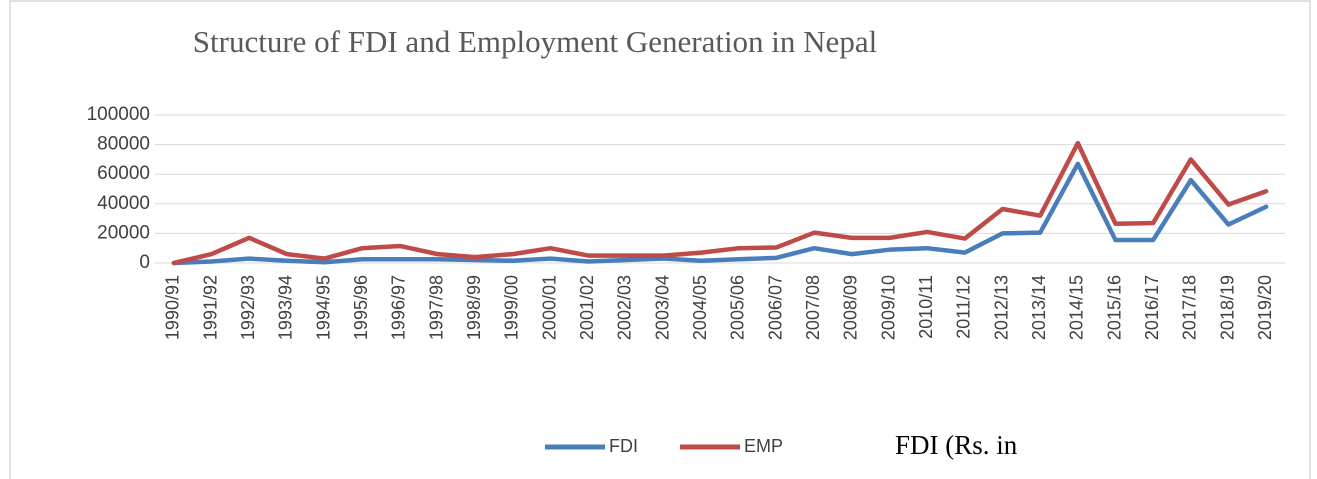 Image resolution: width=1317 pixels, height=479 pixels. I want to click on x-tick-label: 2002/03, so click(625, 307).